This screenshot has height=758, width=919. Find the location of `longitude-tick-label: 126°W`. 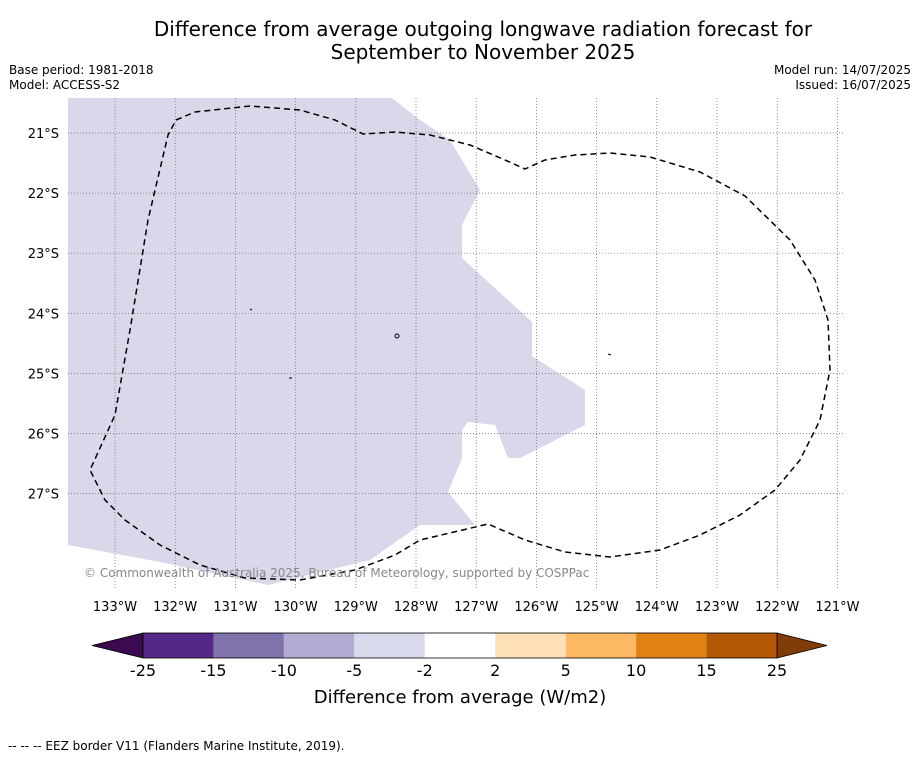

longitude-tick-label: 126°W is located at coordinates (536, 607).